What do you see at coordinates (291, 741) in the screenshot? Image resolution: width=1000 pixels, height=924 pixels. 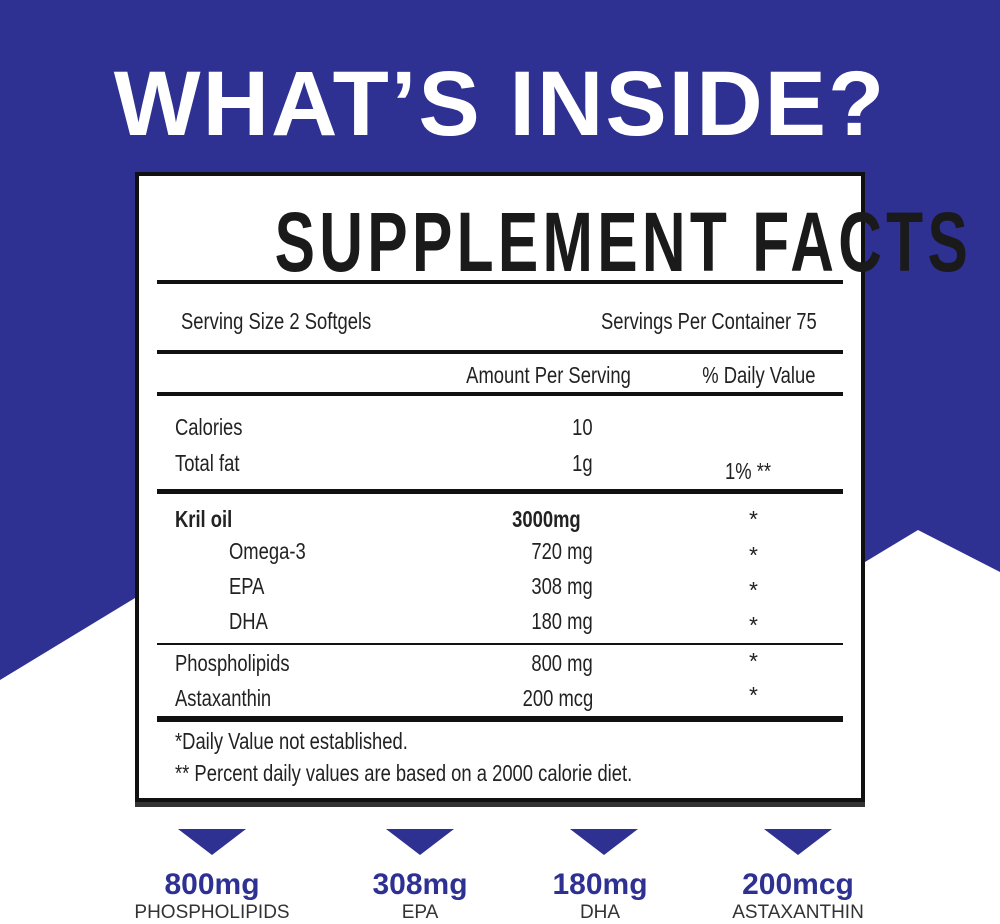 I see `footnote-1: *Daily Value not established.` at bounding box center [291, 741].